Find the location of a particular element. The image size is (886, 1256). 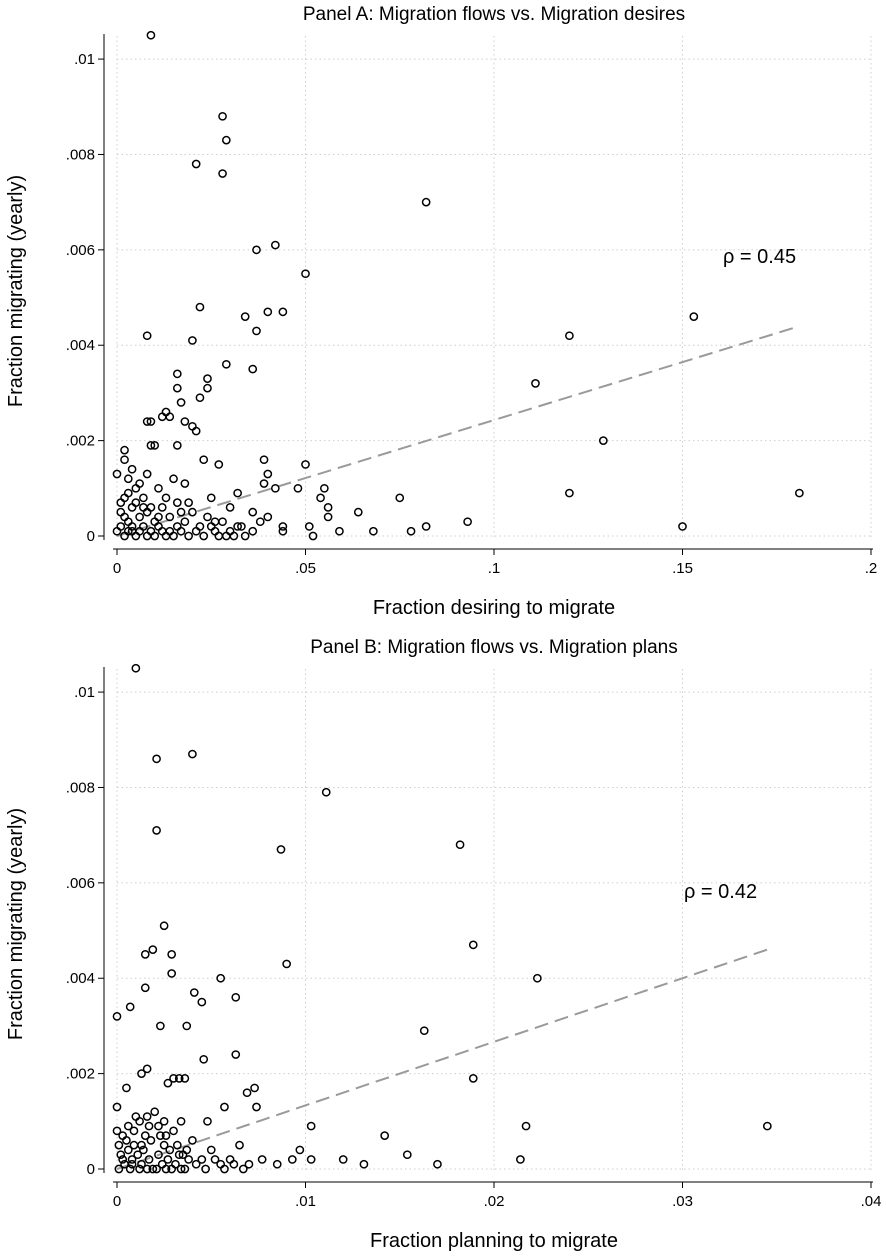

panel-a-ytick-label: .002 is located at coordinates (80, 441).